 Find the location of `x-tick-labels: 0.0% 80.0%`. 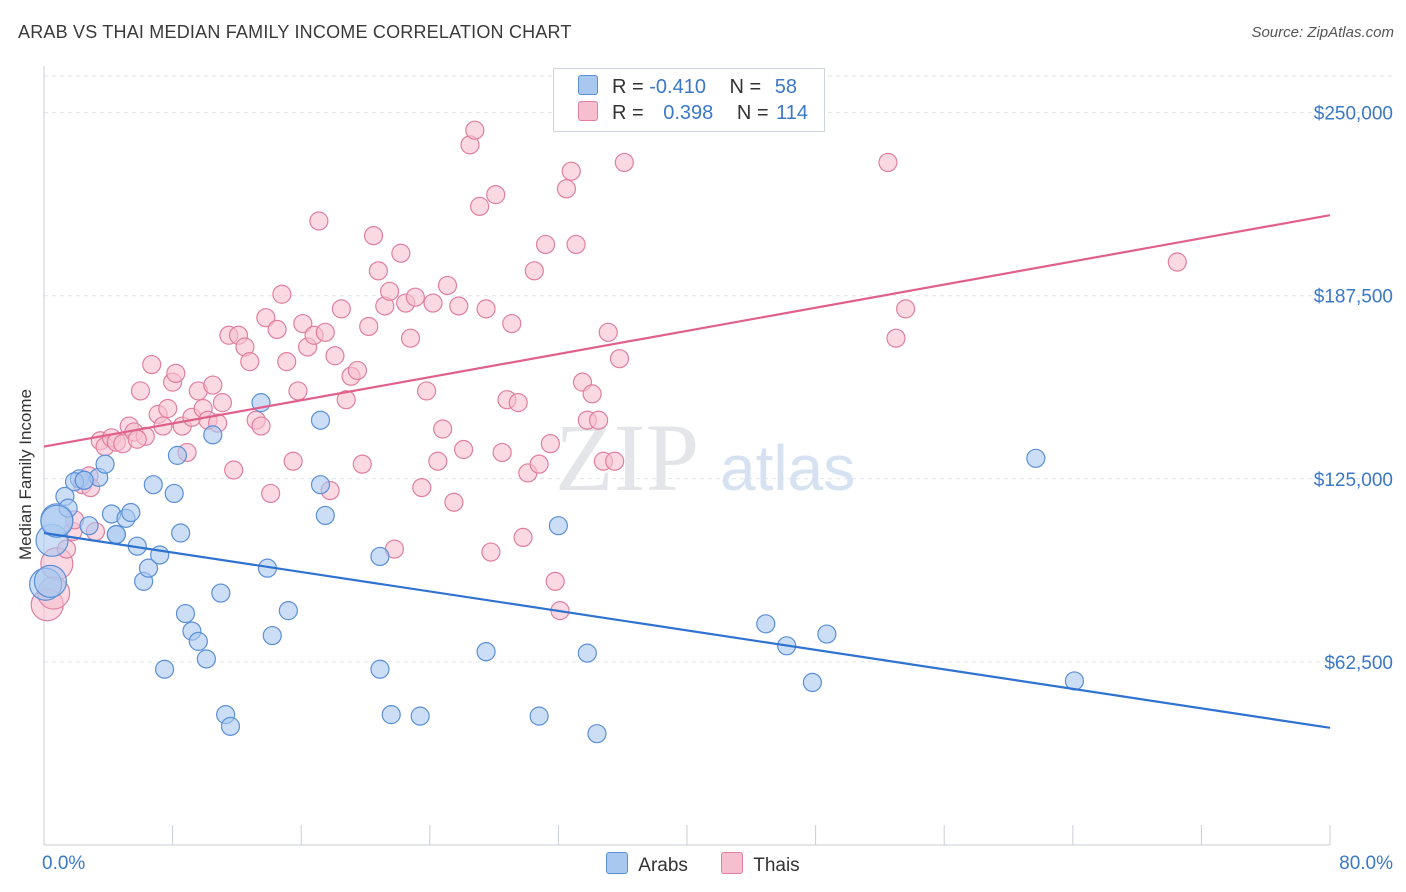

x-tick-labels: 0.0% 80.0% is located at coordinates (717, 863).